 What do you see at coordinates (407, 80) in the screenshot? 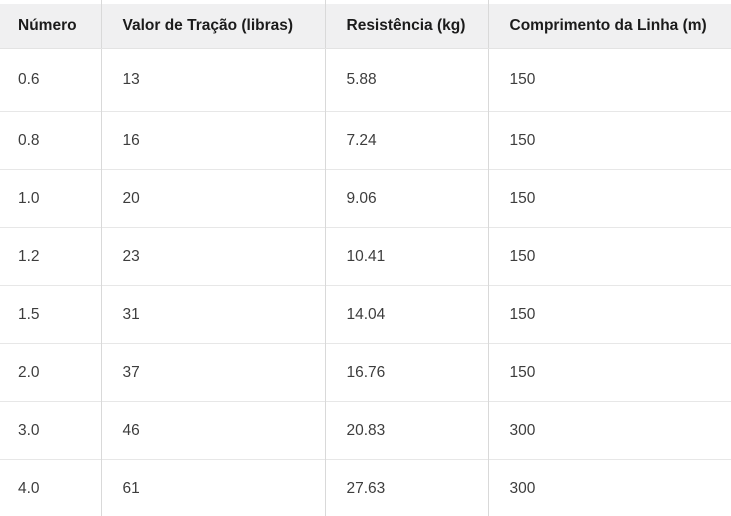
I see `cell-resistencia: 5.88` at bounding box center [407, 80].